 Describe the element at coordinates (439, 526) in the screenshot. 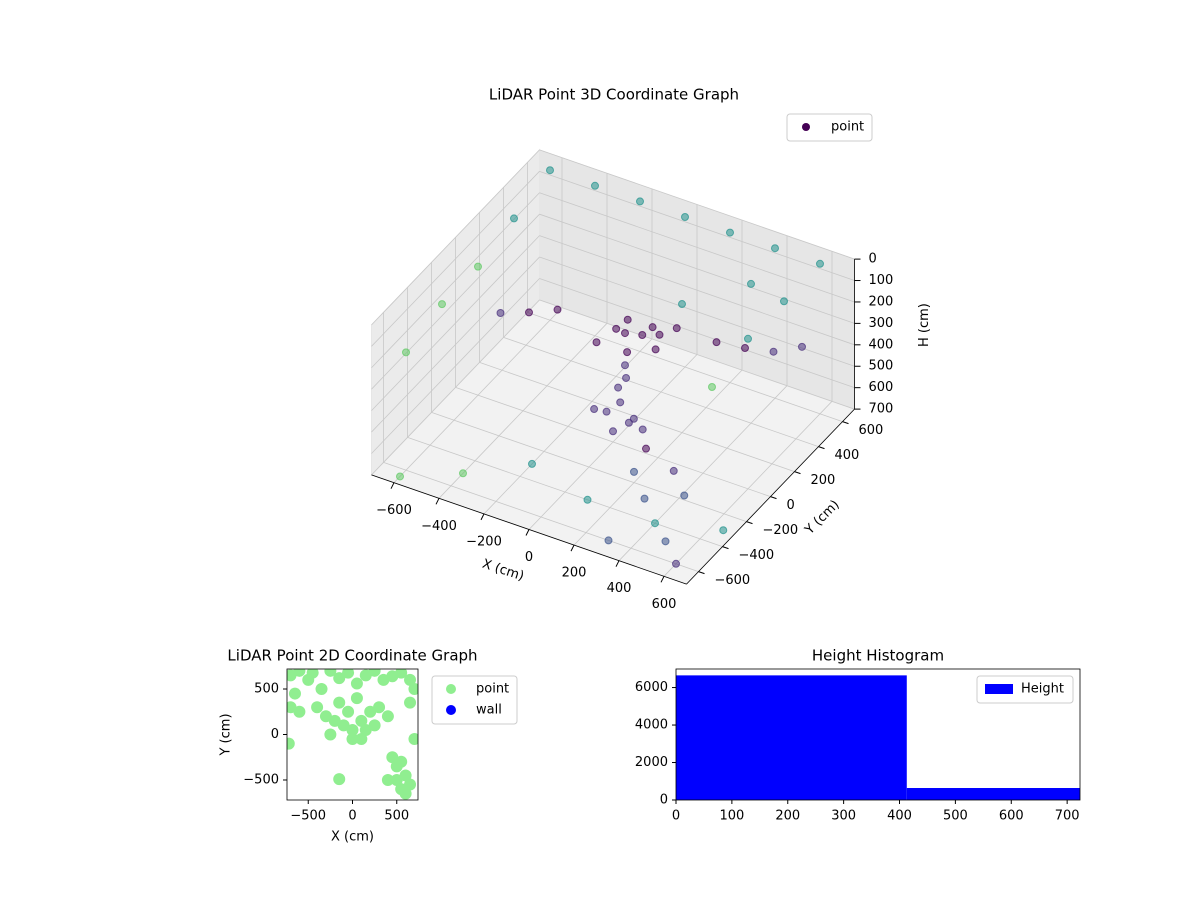

I see `x-tick-label: −400` at that location.